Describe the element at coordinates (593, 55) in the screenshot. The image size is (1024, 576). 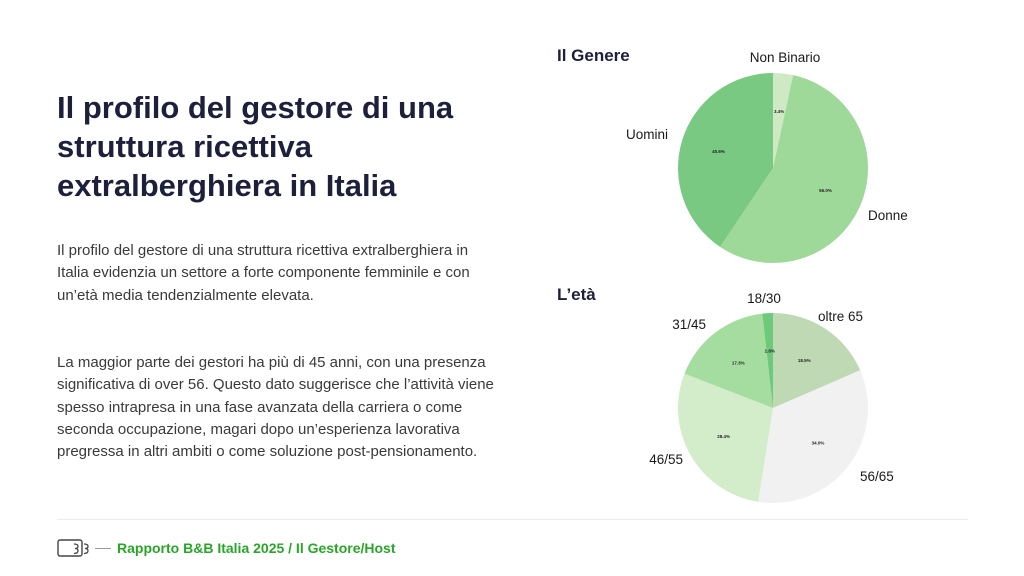
I see `gender-chart-title: Il Genere` at that location.